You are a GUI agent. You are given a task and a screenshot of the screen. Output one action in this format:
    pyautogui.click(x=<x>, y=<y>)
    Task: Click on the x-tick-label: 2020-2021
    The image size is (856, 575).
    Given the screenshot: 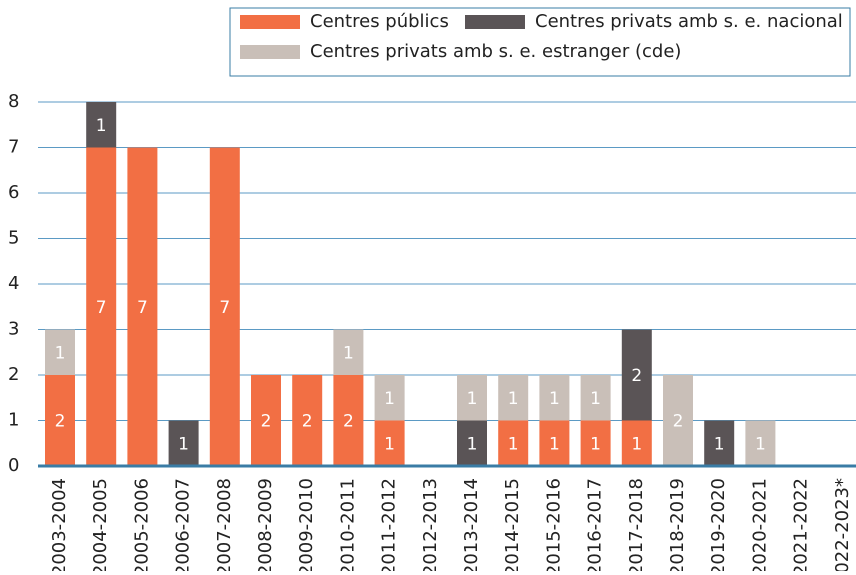 What is the action you would take?
    pyautogui.click(x=759, y=524)
    